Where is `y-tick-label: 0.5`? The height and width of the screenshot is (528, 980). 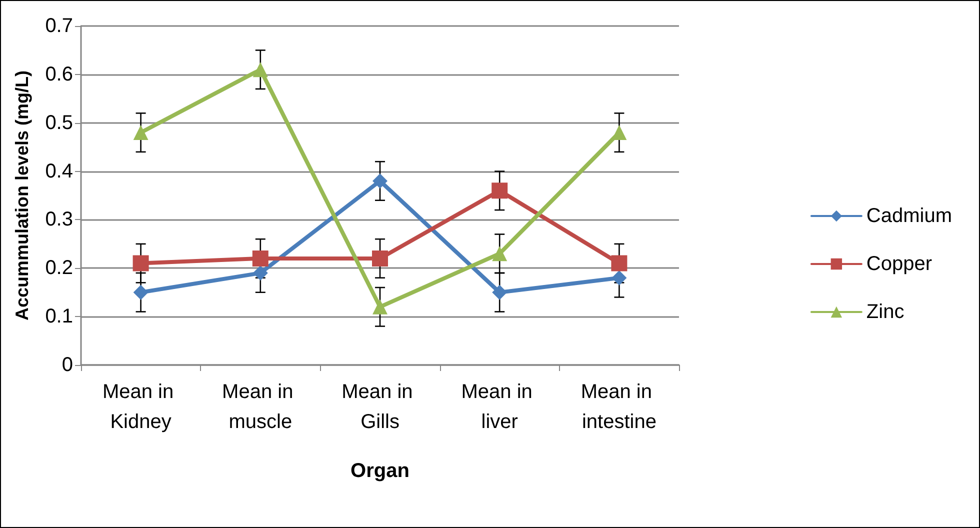
y-tick-label: 0.5 is located at coordinates (59, 123).